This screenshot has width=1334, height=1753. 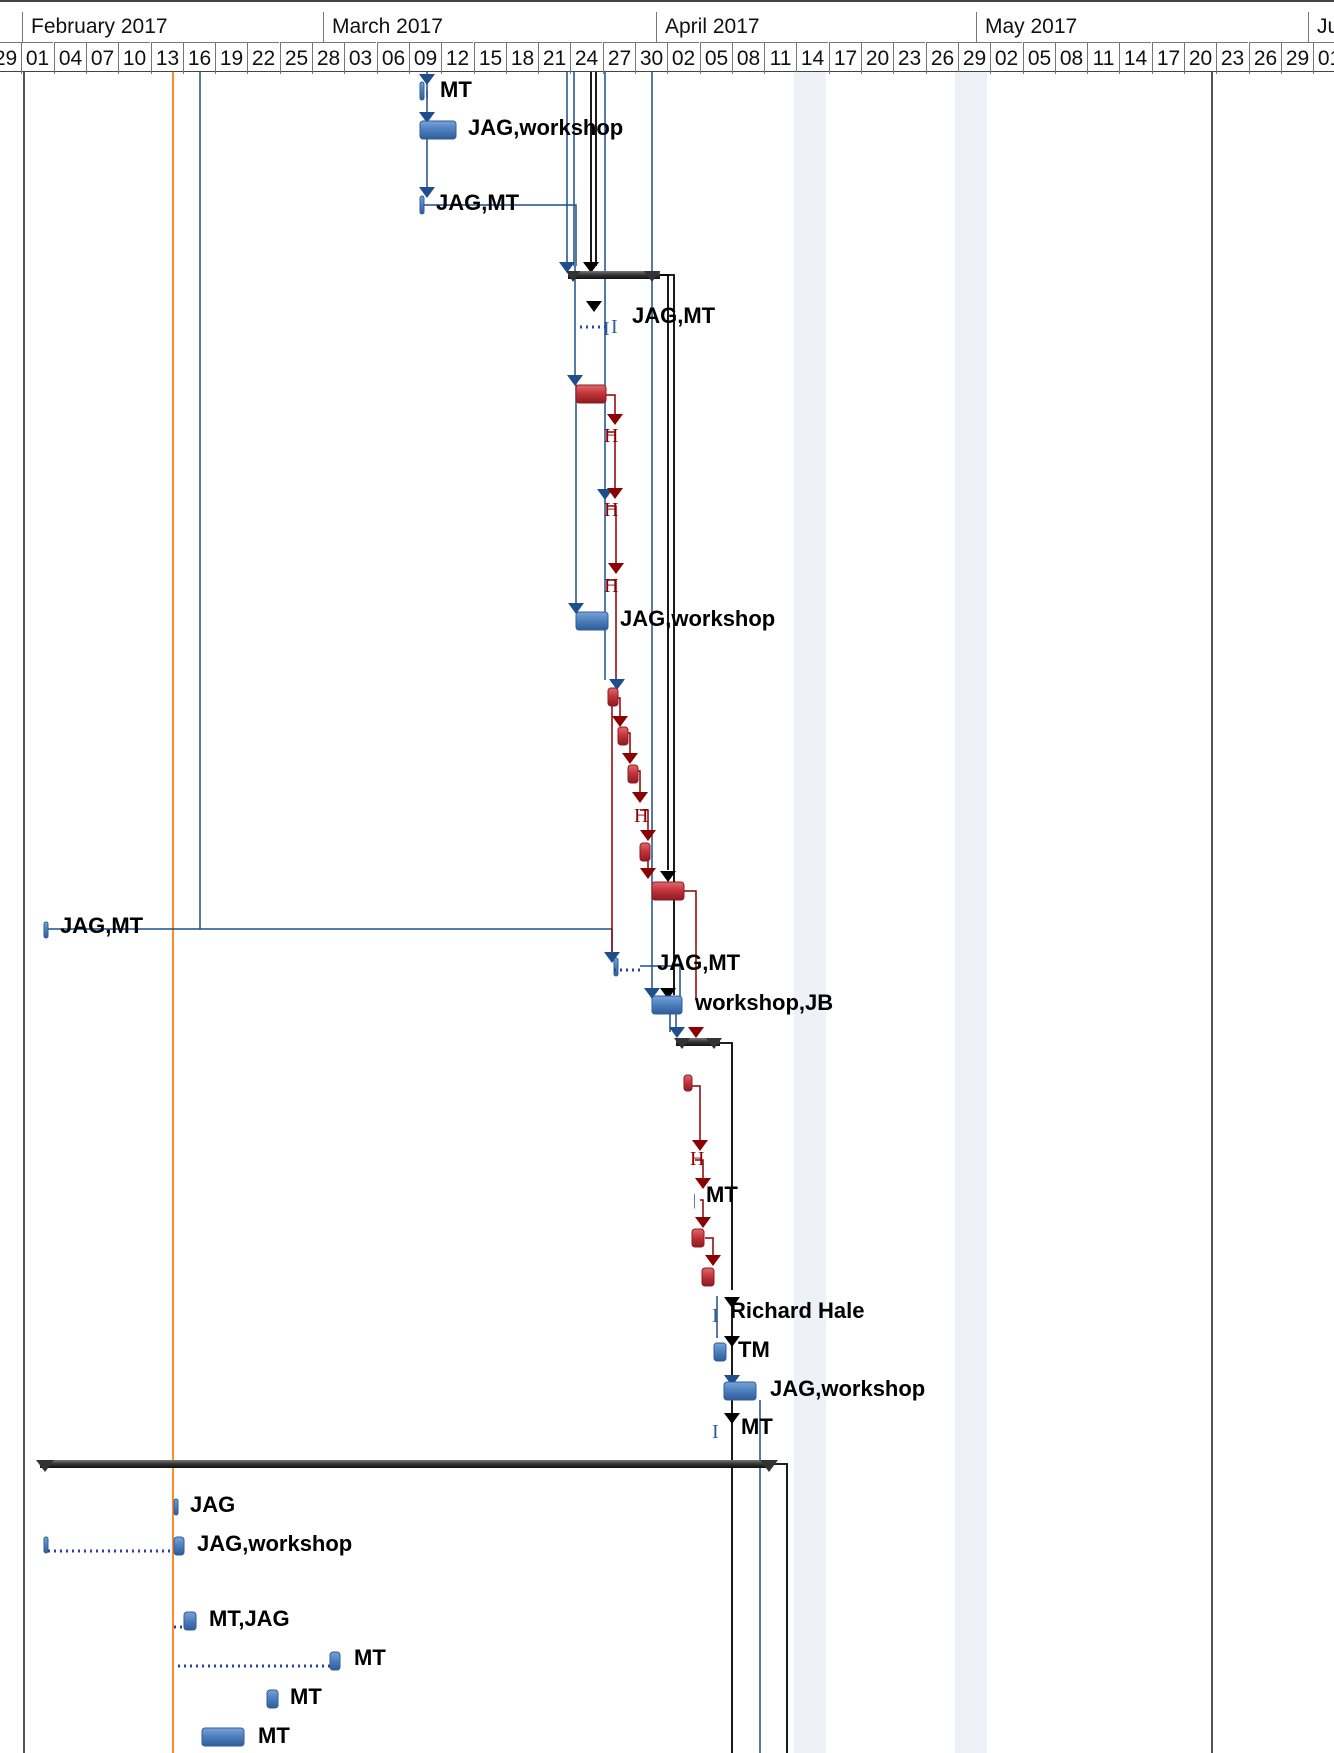 What do you see at coordinates (172, 27) in the screenshot?
I see `month-header-february: February 2017` at bounding box center [172, 27].